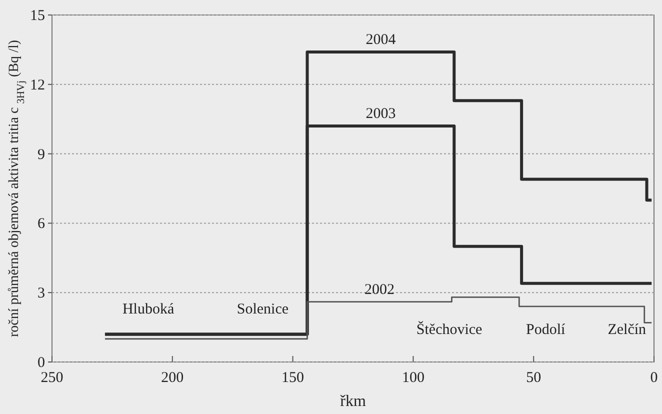 The height and width of the screenshot is (414, 662). What do you see at coordinates (41, 363) in the screenshot?
I see `y-tick-label: 0` at bounding box center [41, 363].